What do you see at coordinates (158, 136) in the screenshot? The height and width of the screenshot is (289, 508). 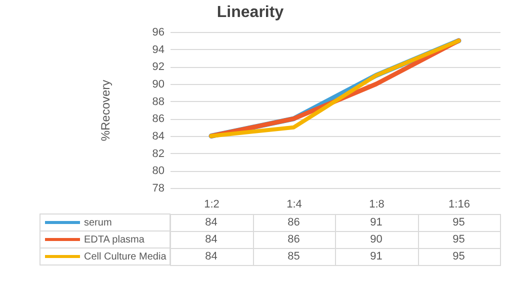 I see `y-tick-label: 84` at bounding box center [158, 136].